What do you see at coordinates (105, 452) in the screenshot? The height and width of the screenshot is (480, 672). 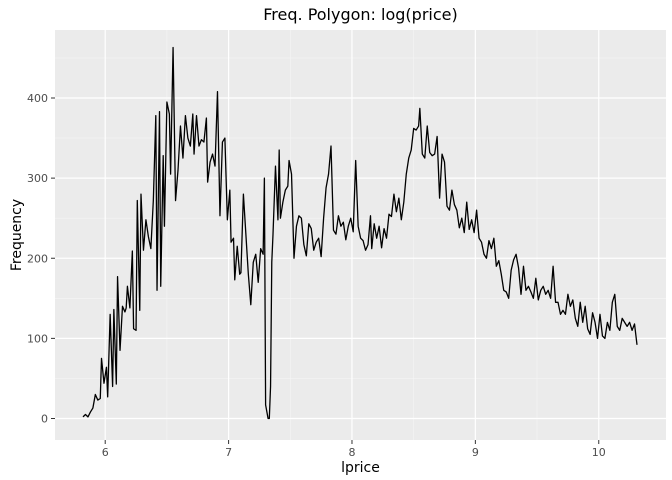 I see `x-tick-label: 6` at bounding box center [105, 452].